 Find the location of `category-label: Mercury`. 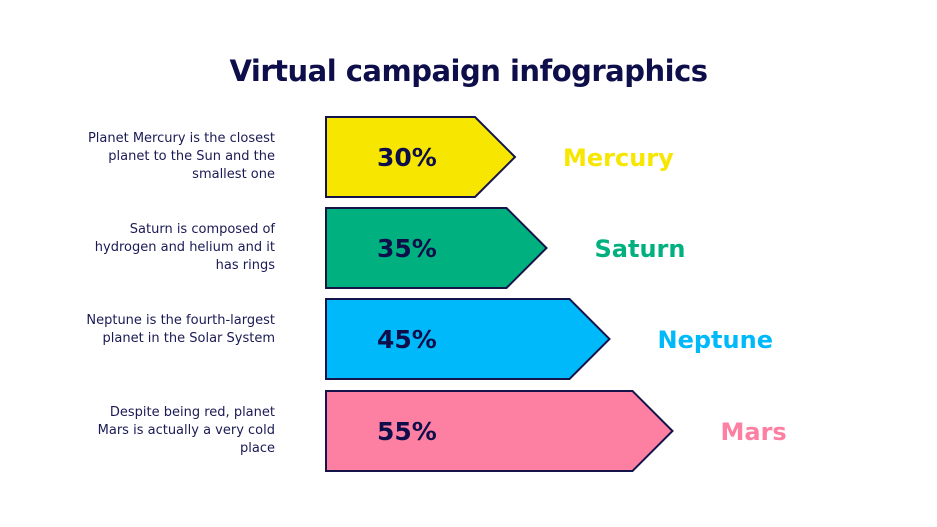

category-label: Mercury is located at coordinates (618, 158).